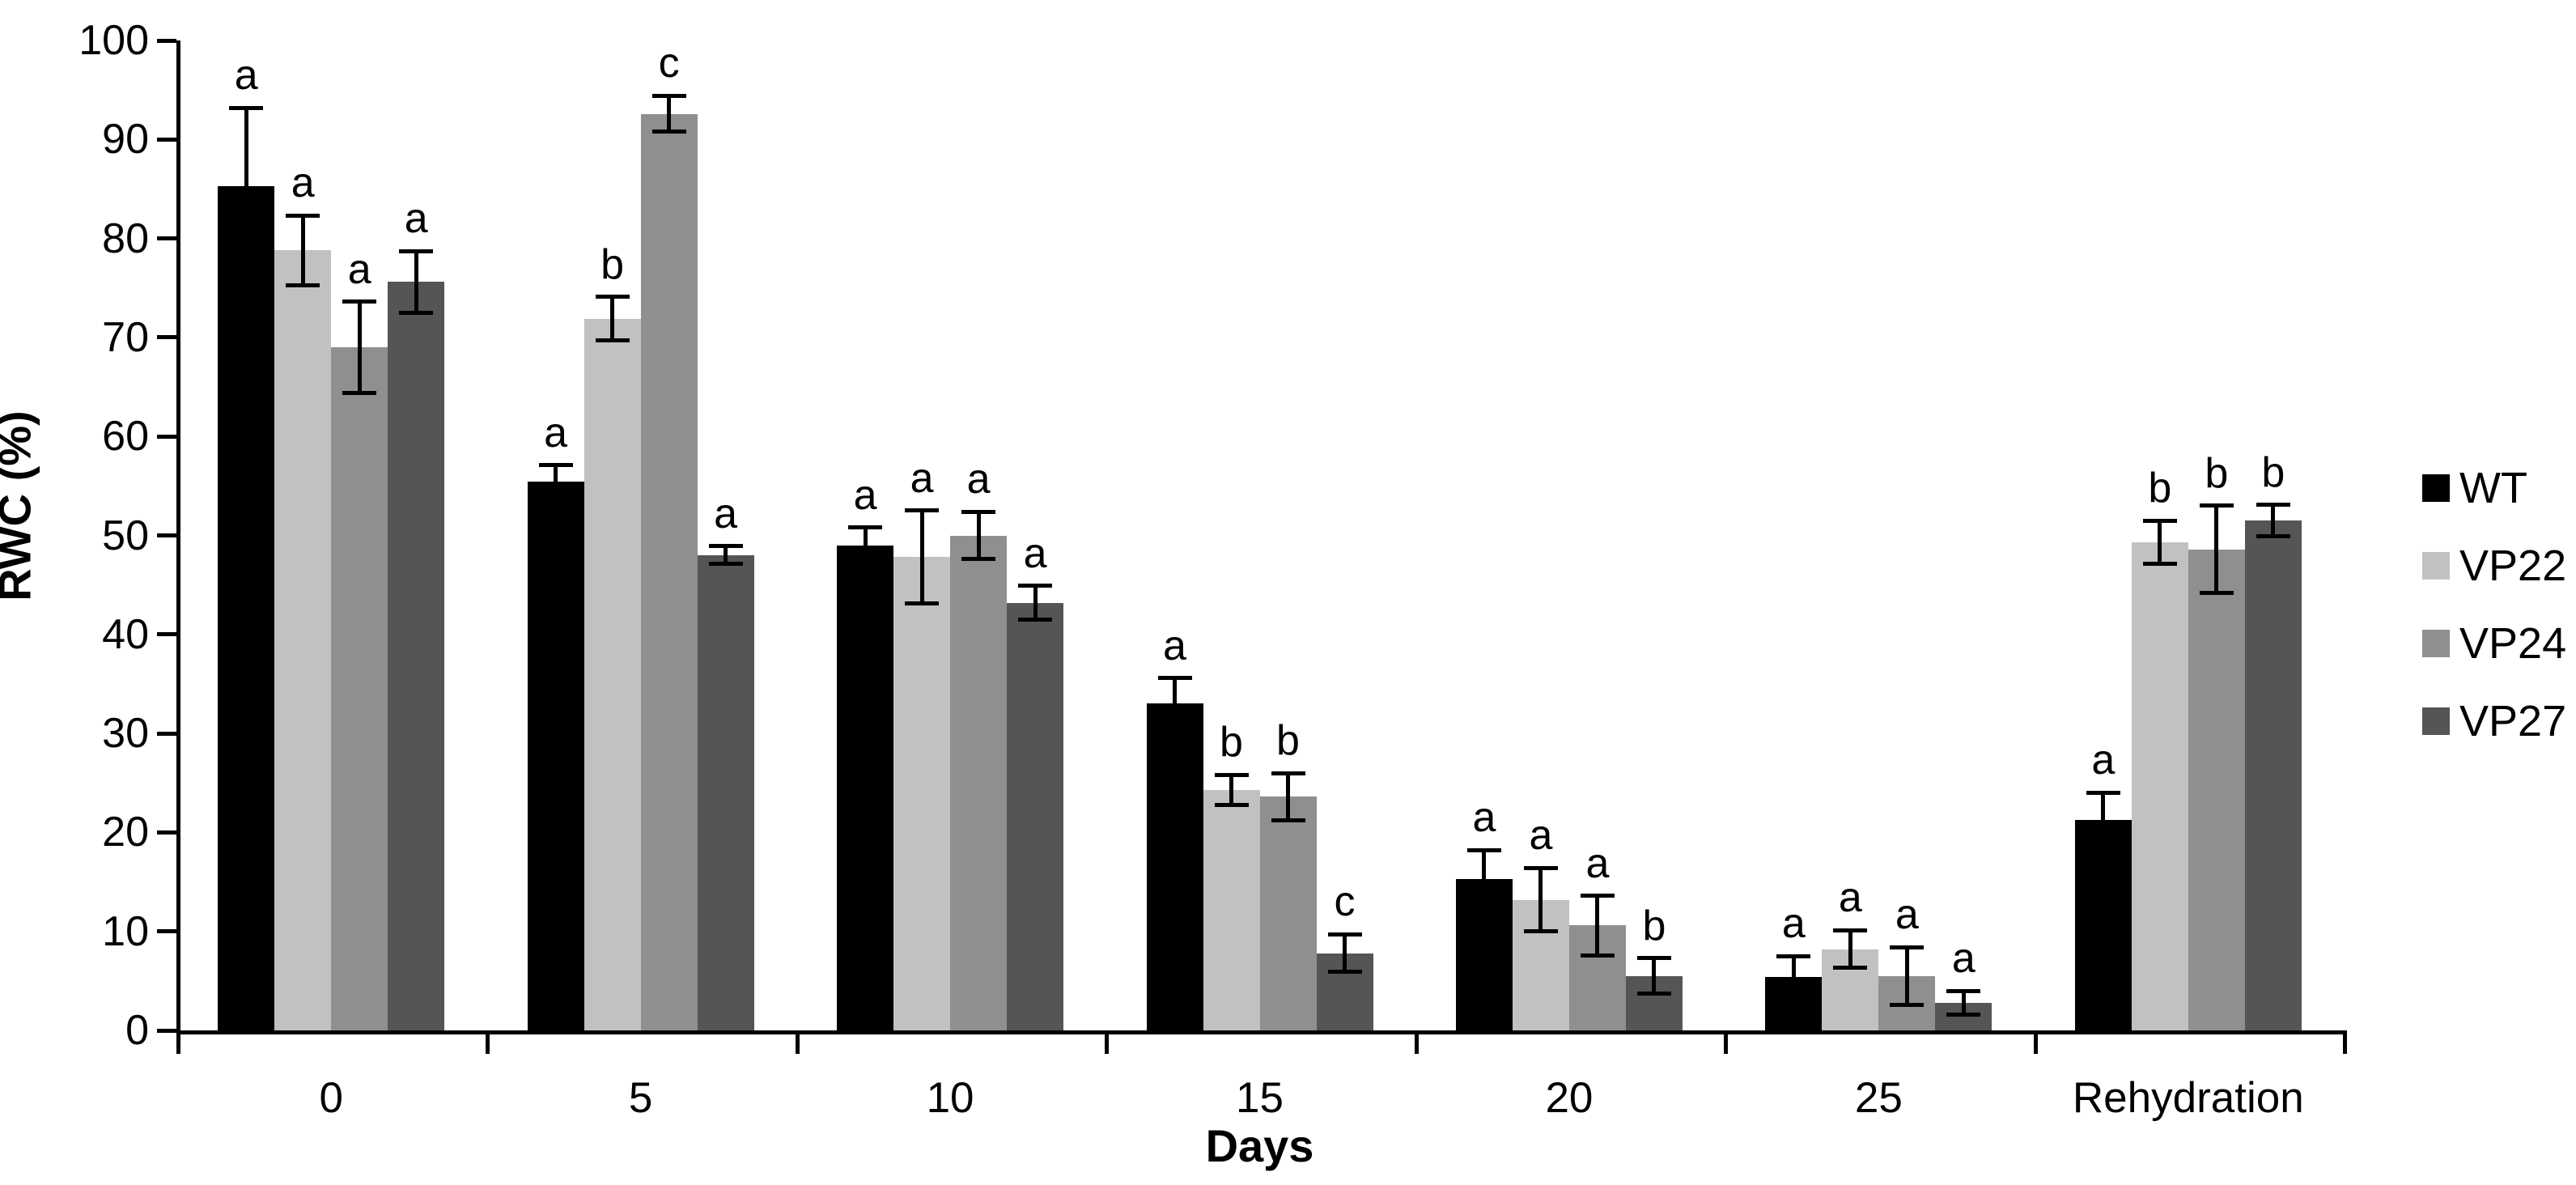 This screenshot has width=2576, height=1185. Describe the element at coordinates (950, 1098) in the screenshot. I see `x-tick-label: 10` at that location.